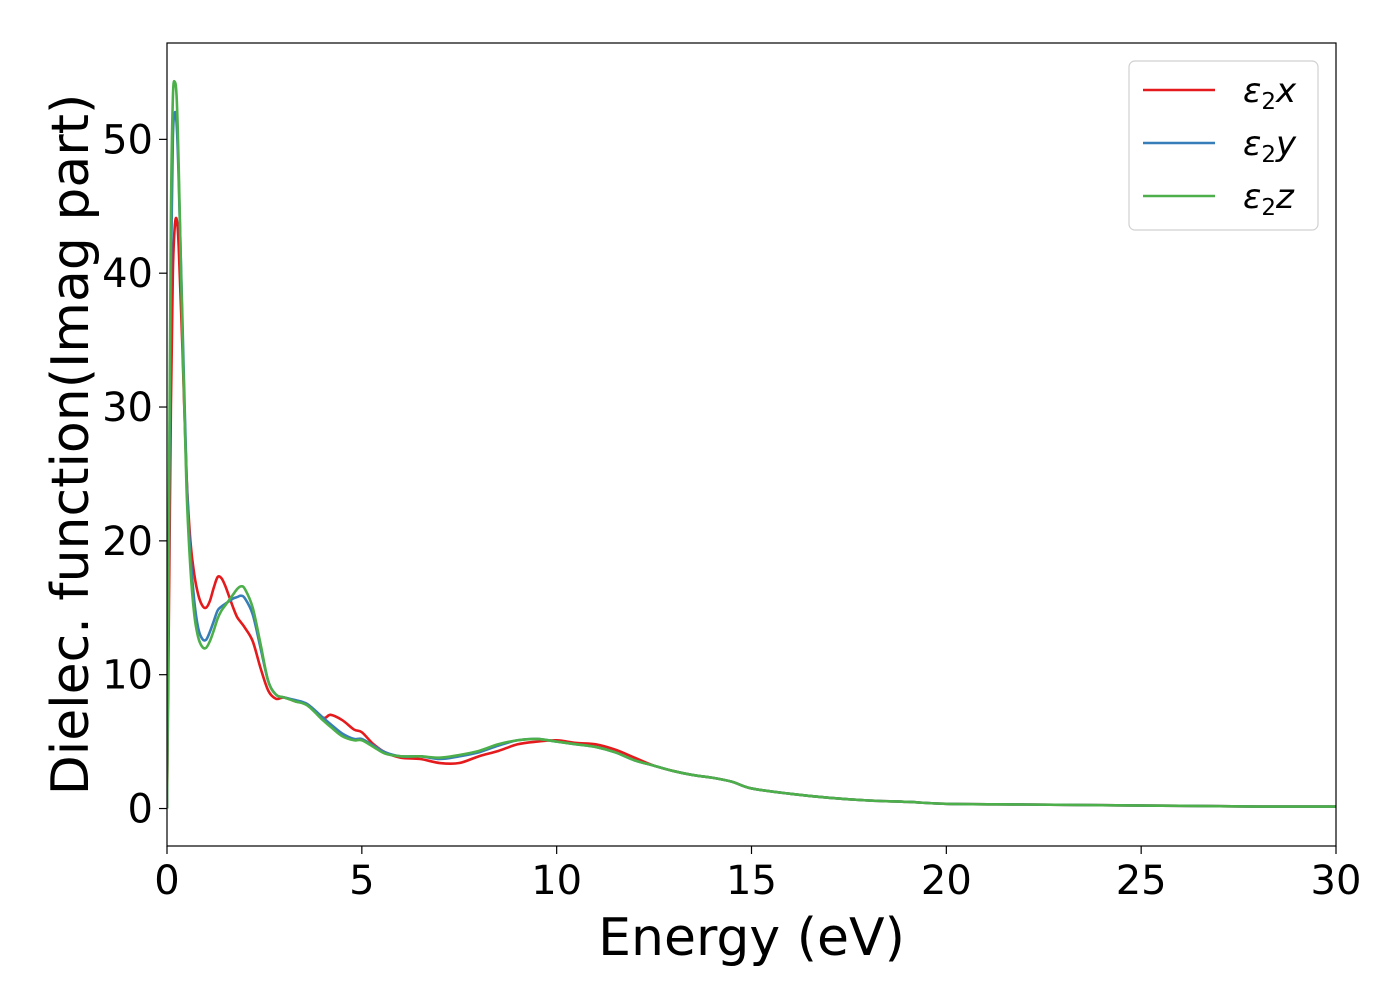 This screenshot has height=1000, width=1400. Describe the element at coordinates (166, 881) in the screenshot. I see `x-tick-label: 0` at that location.